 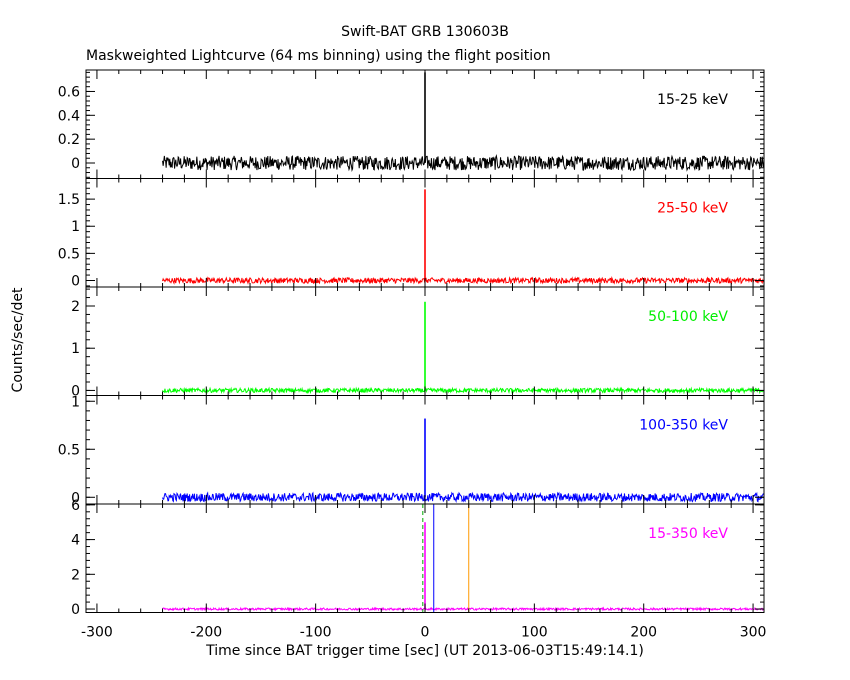 I want to click on band-label: 100-350 keV, so click(x=683, y=426).